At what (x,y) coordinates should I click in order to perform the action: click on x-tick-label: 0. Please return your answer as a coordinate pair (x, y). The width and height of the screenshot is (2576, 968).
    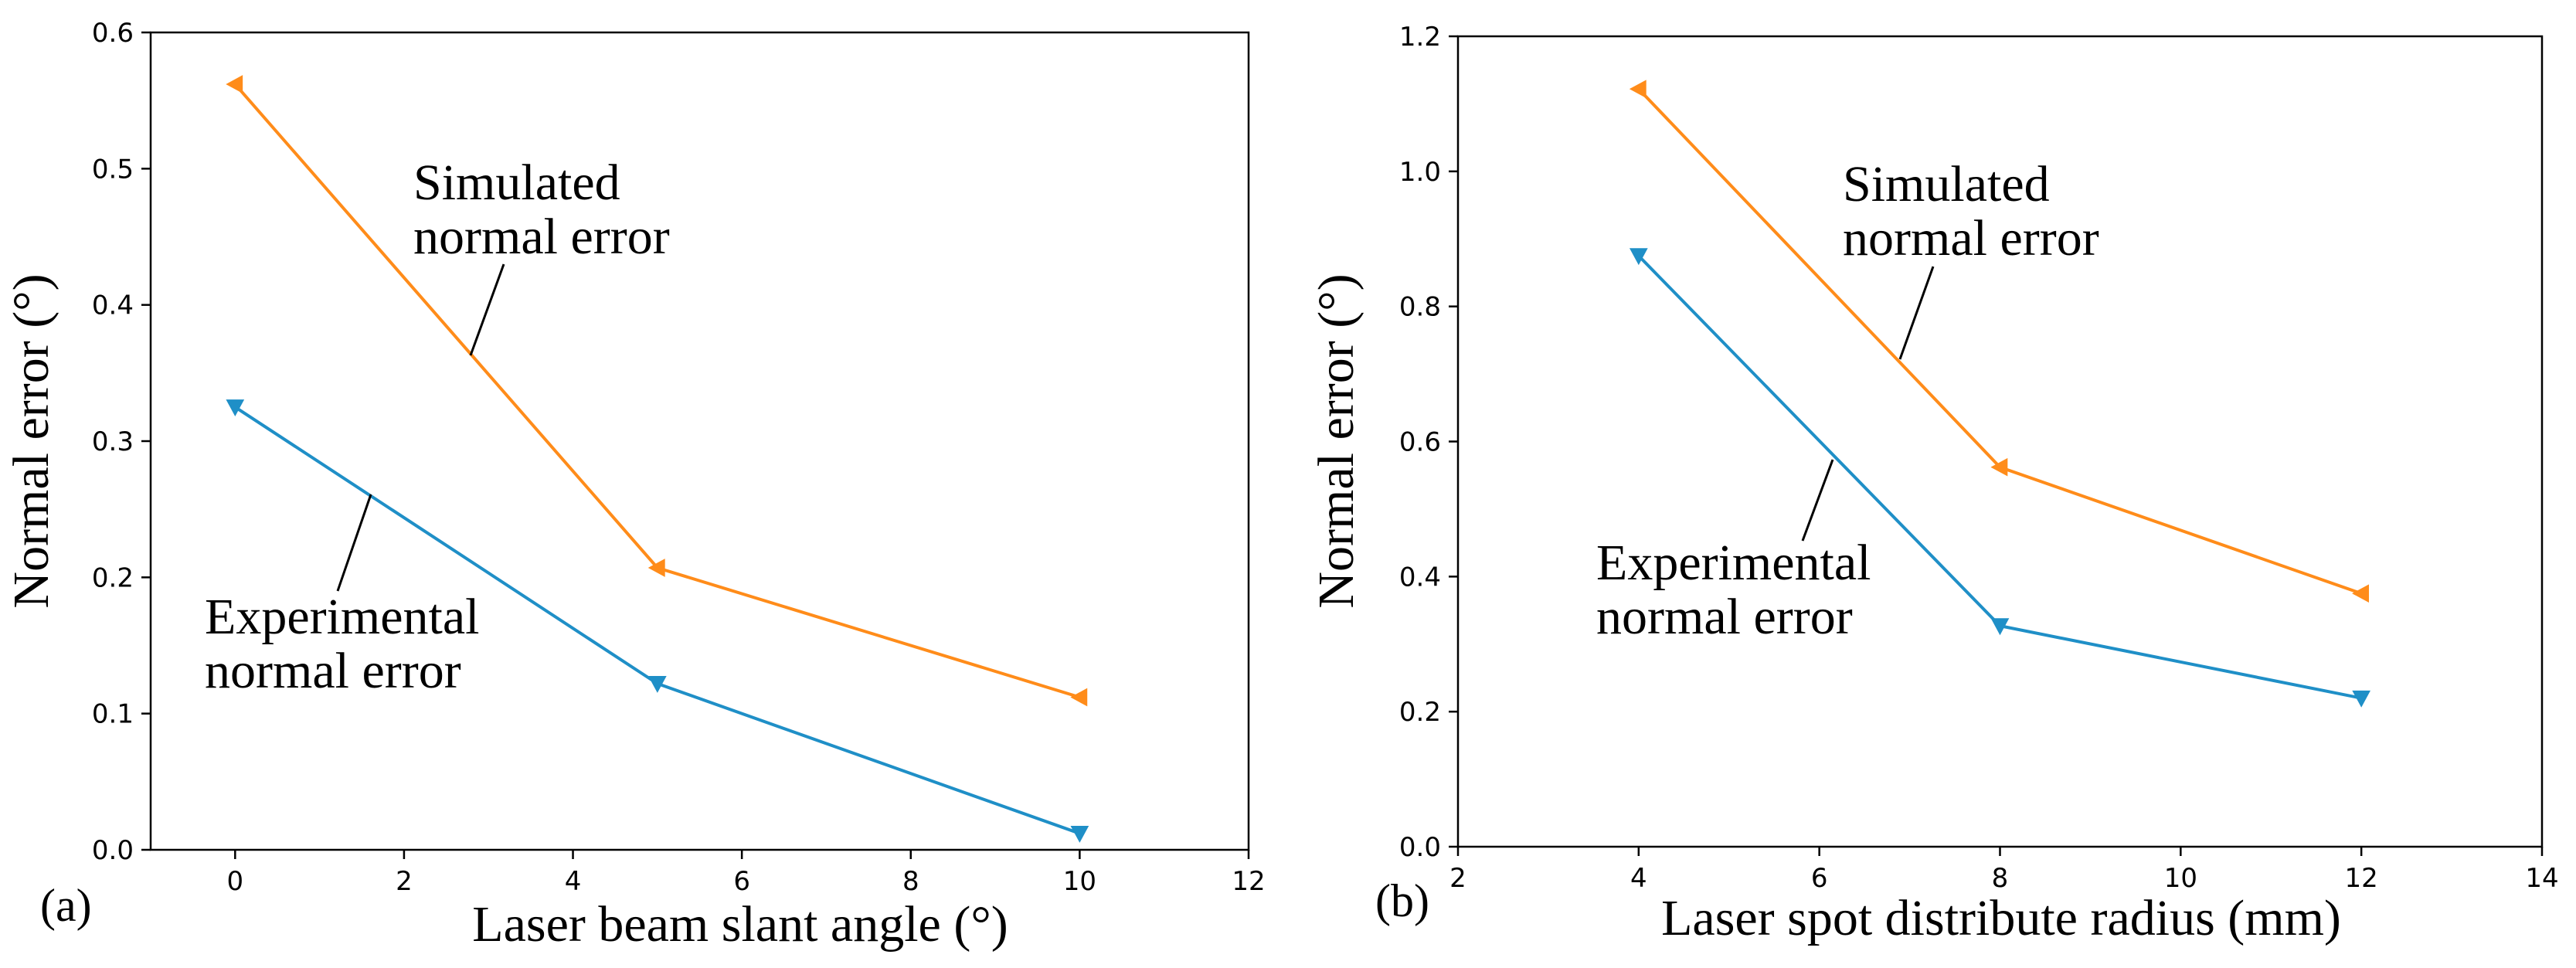
    Looking at the image, I should click on (234, 881).